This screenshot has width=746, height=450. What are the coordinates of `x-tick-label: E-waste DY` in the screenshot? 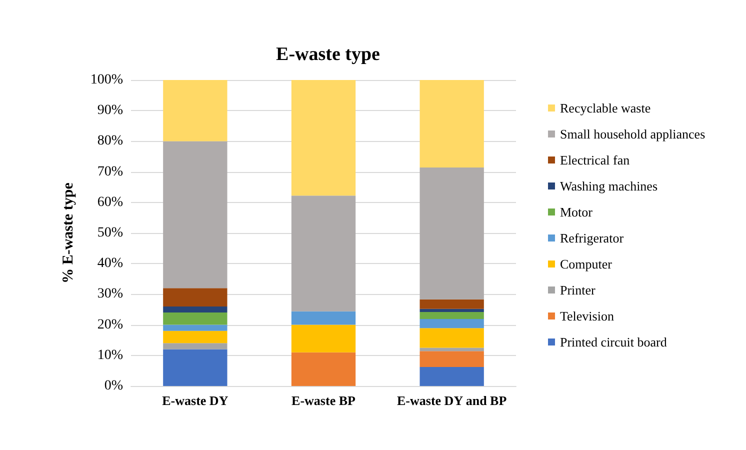 It's located at (195, 400).